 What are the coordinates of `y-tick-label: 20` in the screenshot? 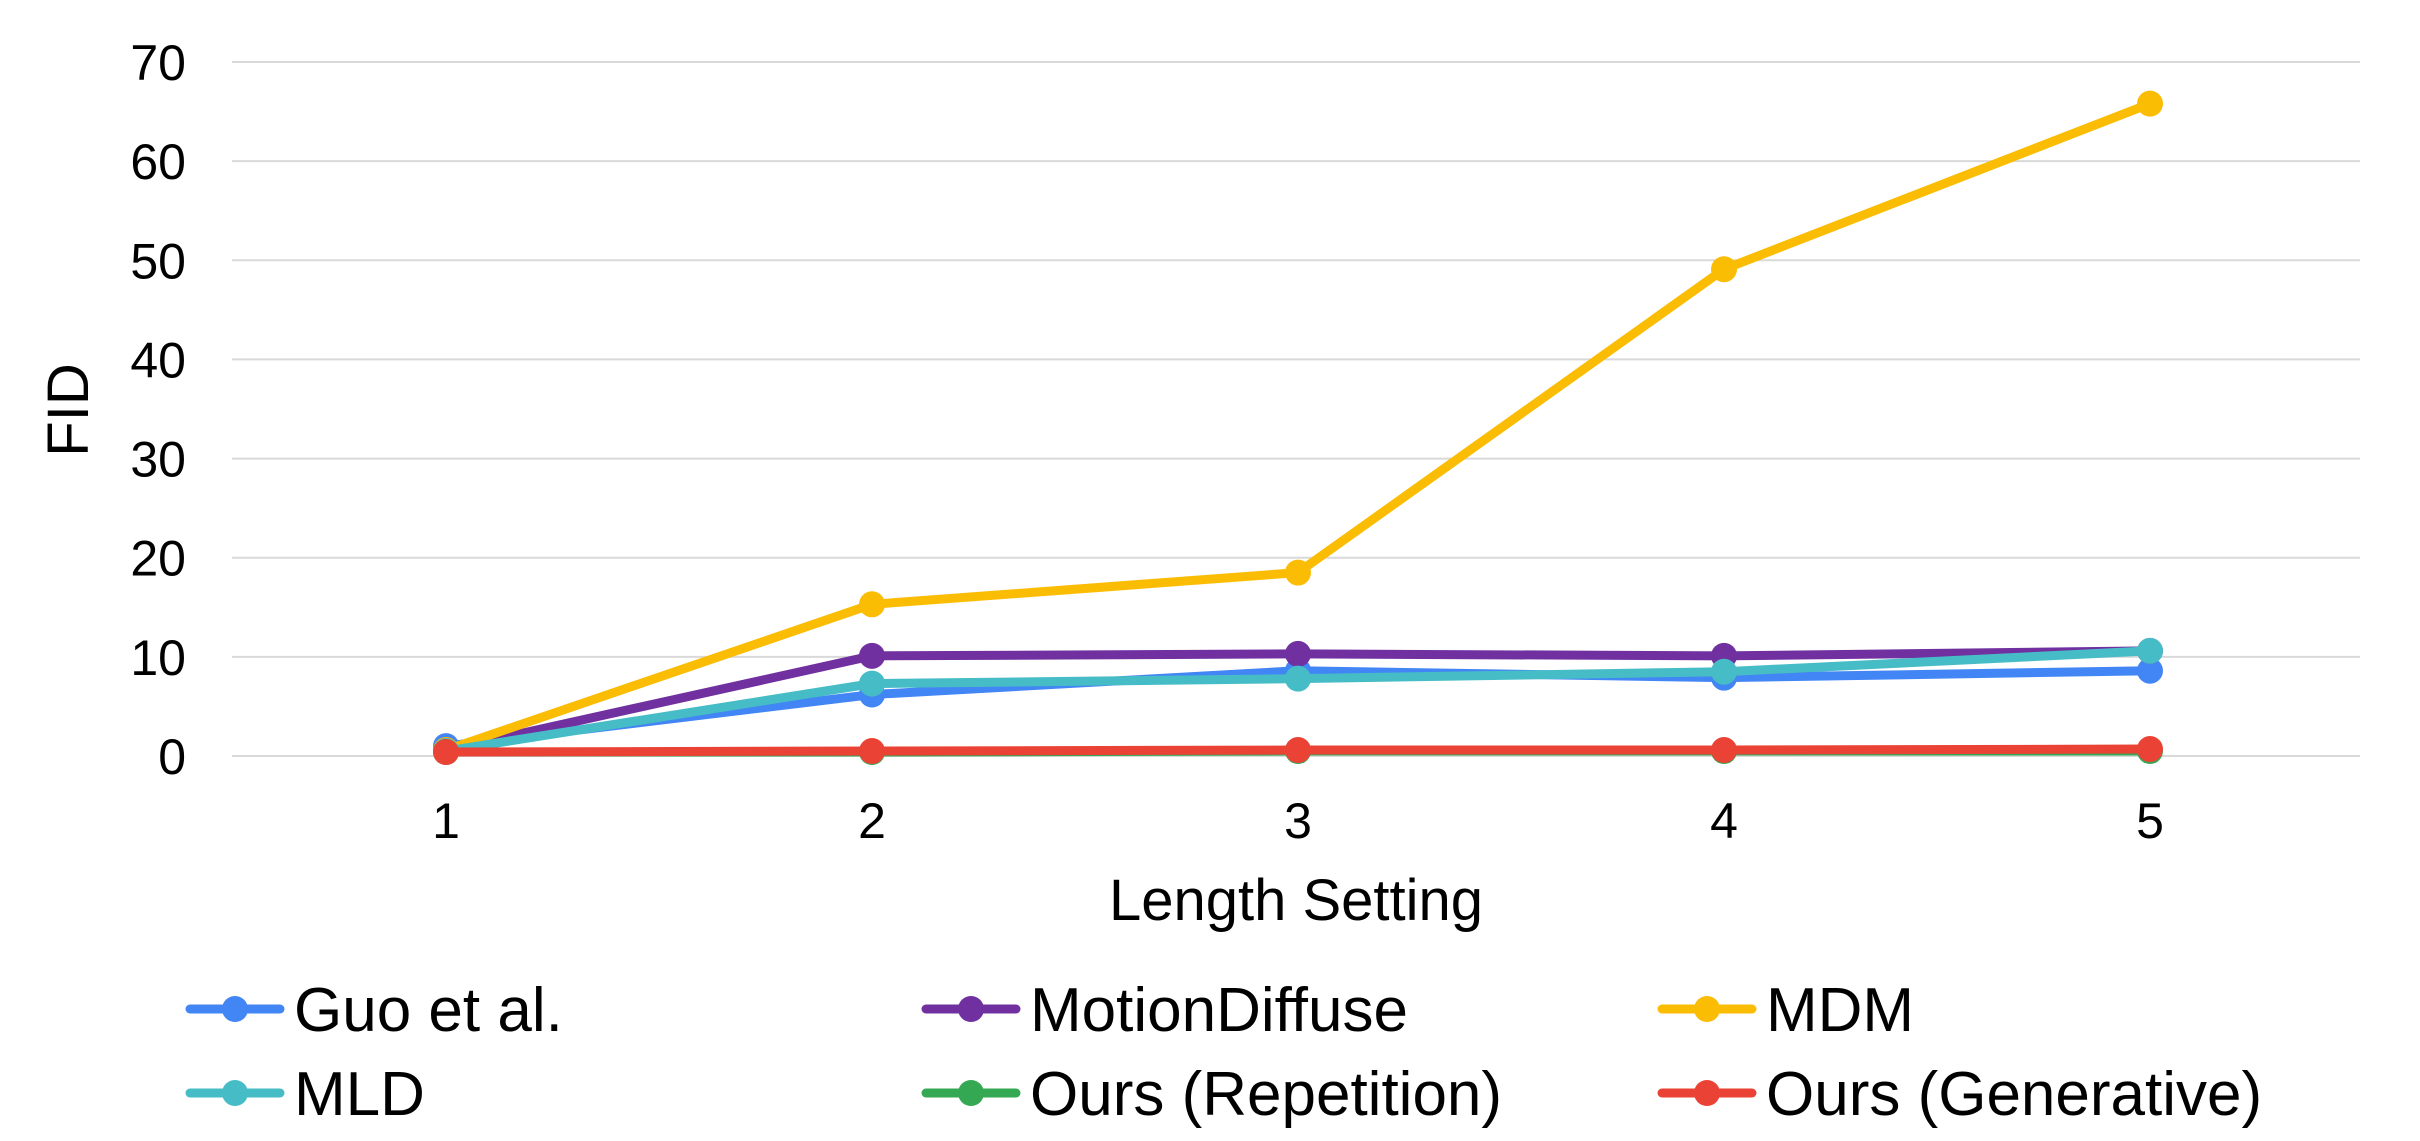 It's located at (158, 559).